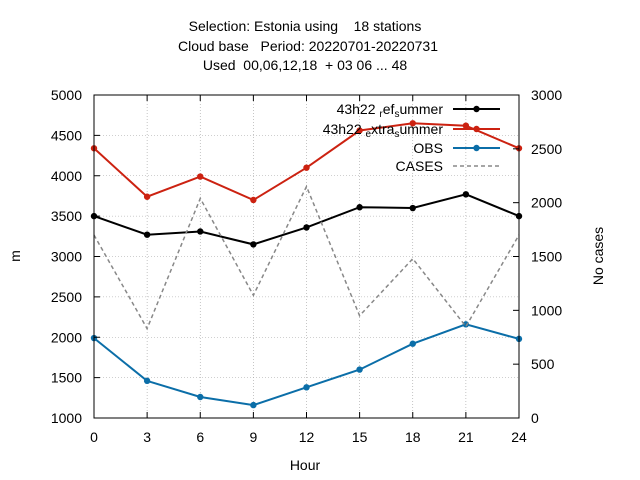  Describe the element at coordinates (546, 95) in the screenshot. I see `y2-tick-label: 3000` at that location.